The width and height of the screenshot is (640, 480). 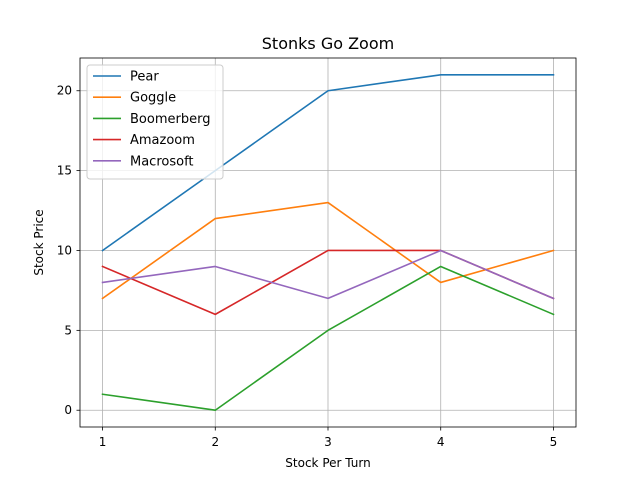 I want to click on chart-title: Stonks Go Zoom, so click(x=328, y=43).